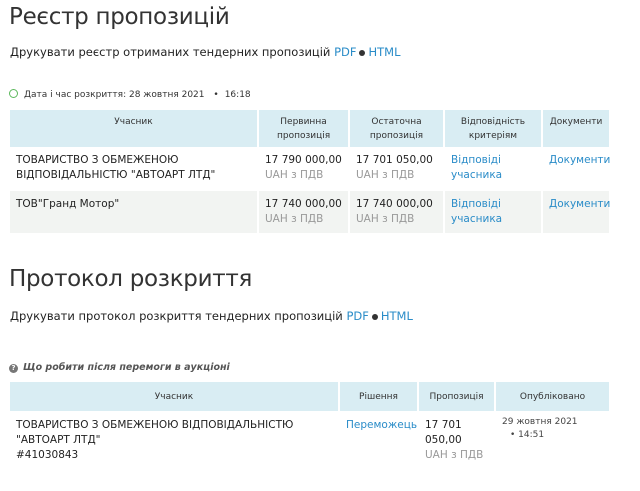 The image size is (640, 491). What do you see at coordinates (13, 93) in the screenshot?
I see `clock-icon` at bounding box center [13, 93].